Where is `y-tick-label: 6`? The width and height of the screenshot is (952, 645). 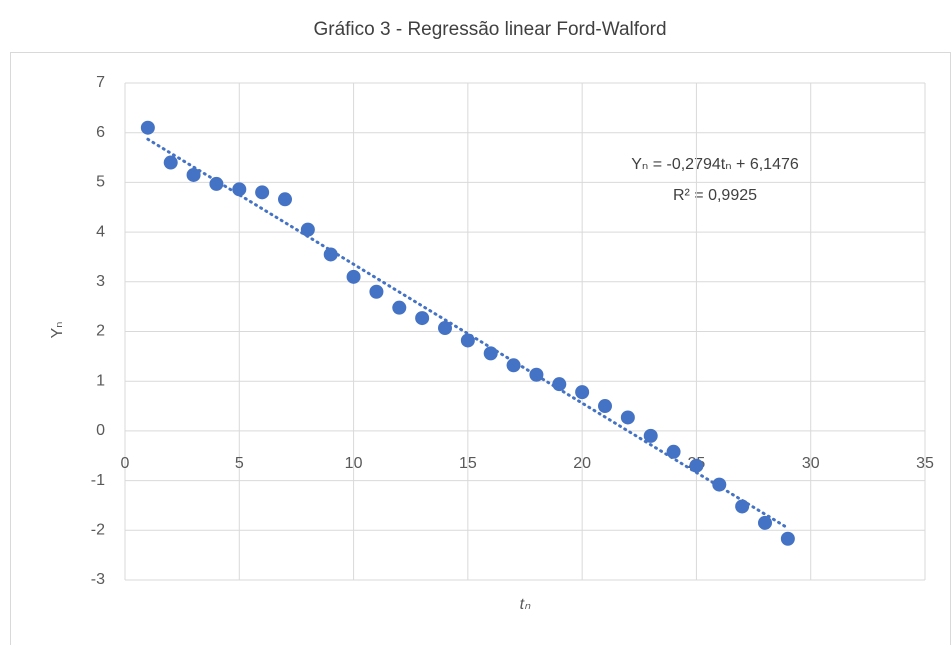 y-tick-label: 6 is located at coordinates (100, 132).